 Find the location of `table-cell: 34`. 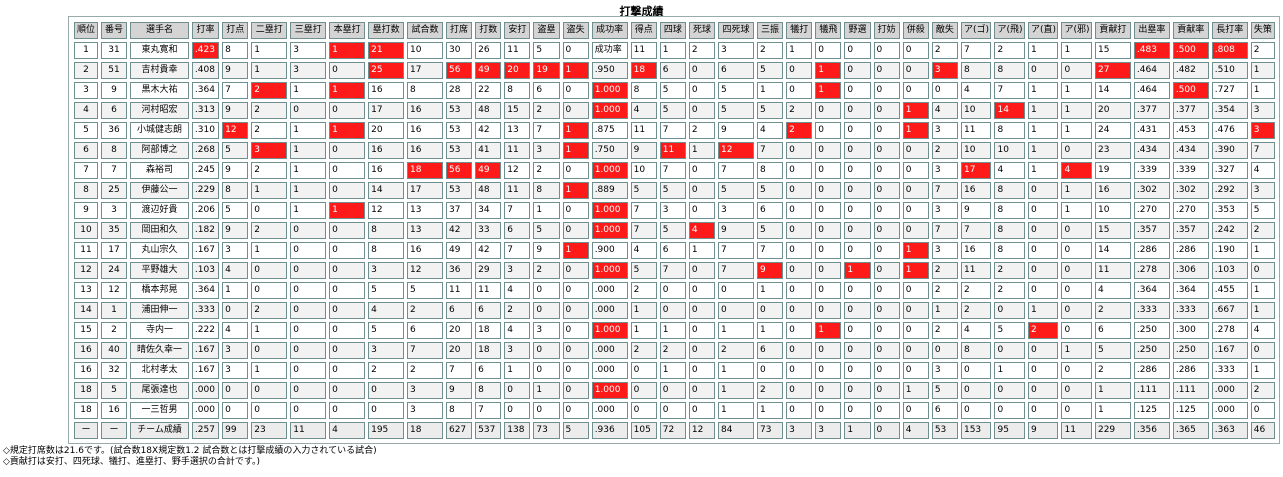

table-cell: 34 is located at coordinates (488, 210).